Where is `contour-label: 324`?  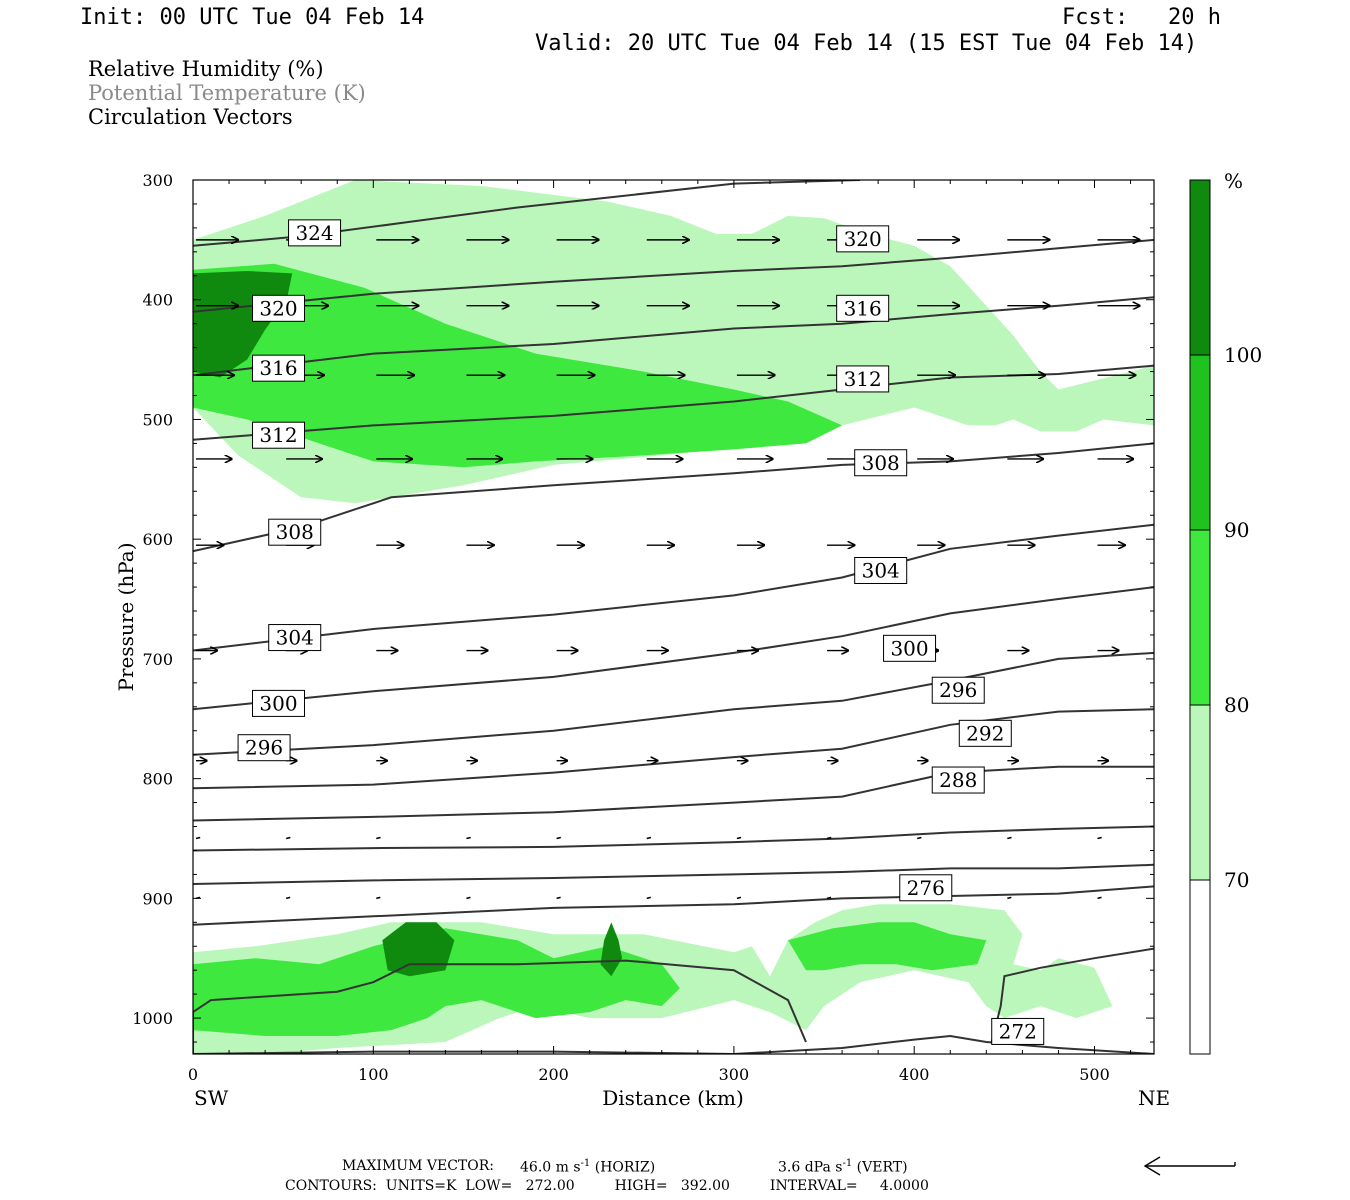 contour-label: 324 is located at coordinates (314, 233).